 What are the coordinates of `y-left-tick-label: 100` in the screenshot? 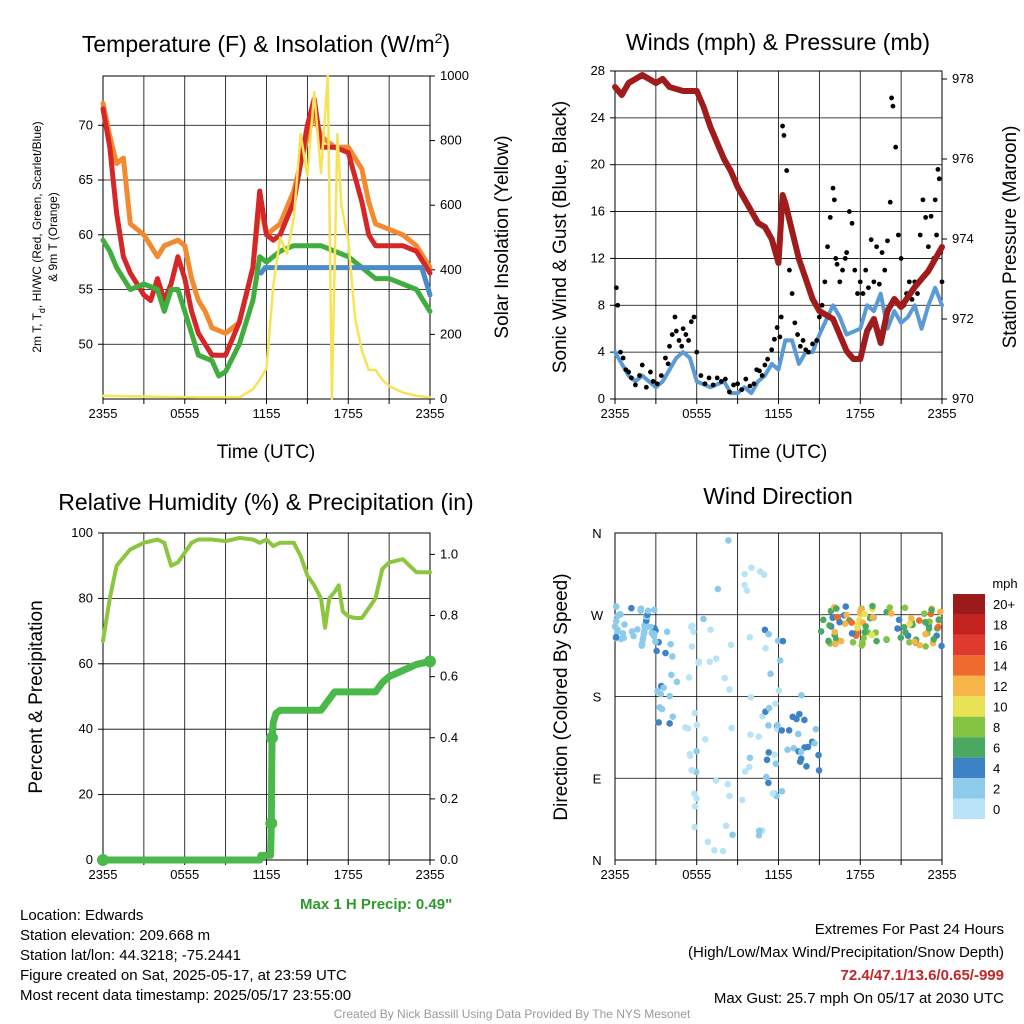 It's located at (82, 532).